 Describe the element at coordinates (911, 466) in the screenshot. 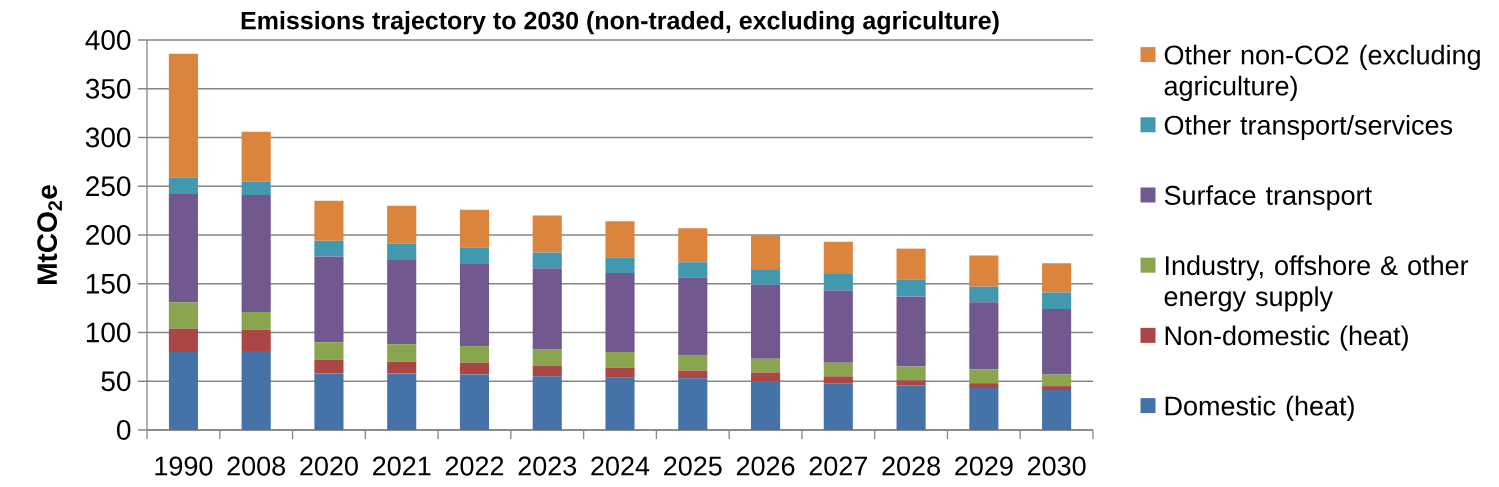

I see `x-tick-label: 2028` at that location.